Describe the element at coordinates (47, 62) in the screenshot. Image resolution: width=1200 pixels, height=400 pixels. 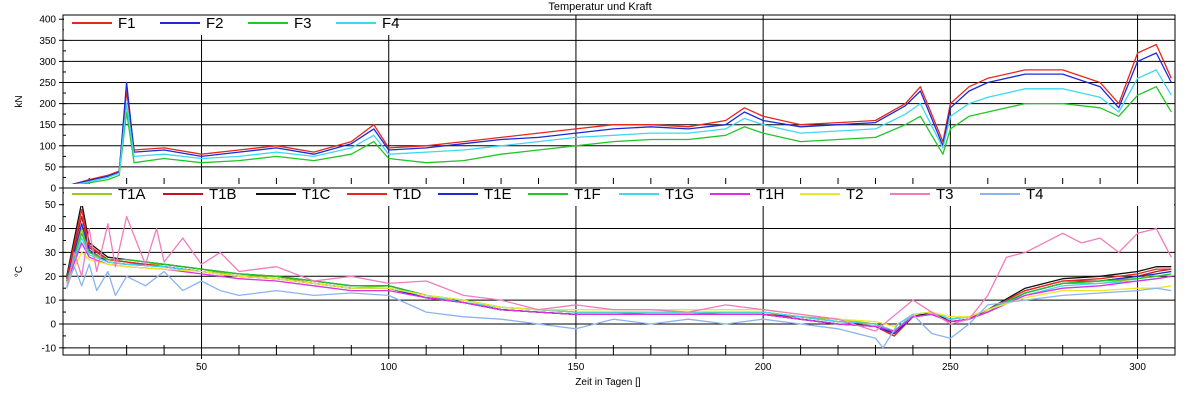
I see `kraft-y-tick-label: 300` at that location.